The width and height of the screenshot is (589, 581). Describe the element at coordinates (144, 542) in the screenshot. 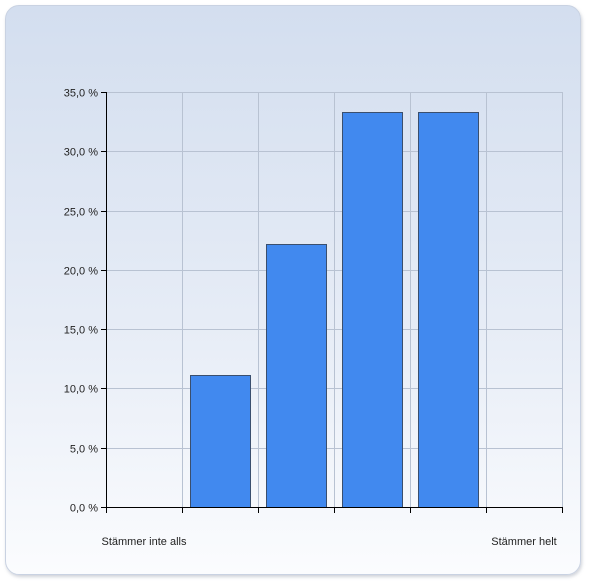

I see `x-tick-label: Stämmer inte alls` at that location.